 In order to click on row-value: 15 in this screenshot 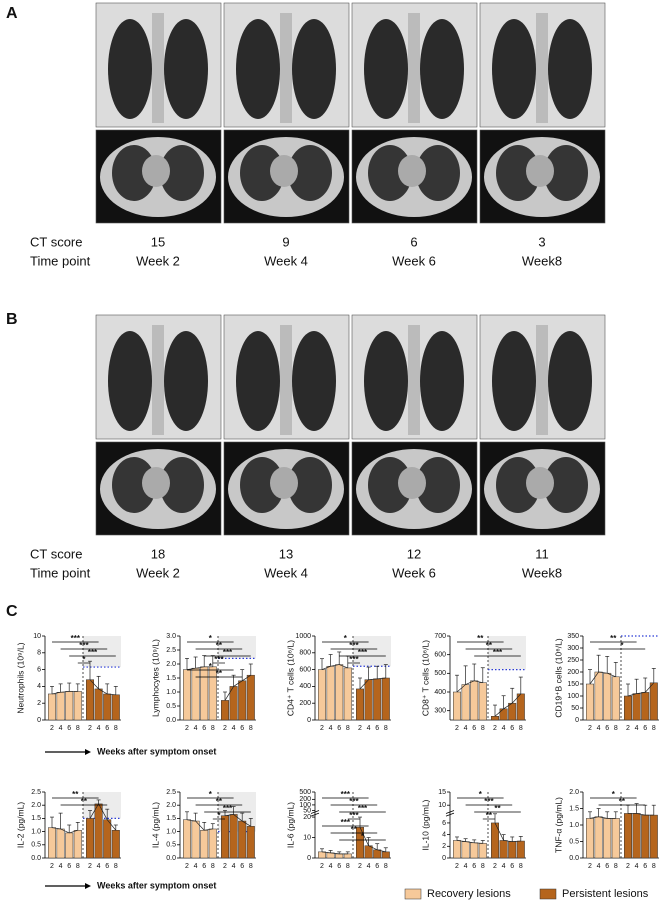, I will do `click(158, 241)`.